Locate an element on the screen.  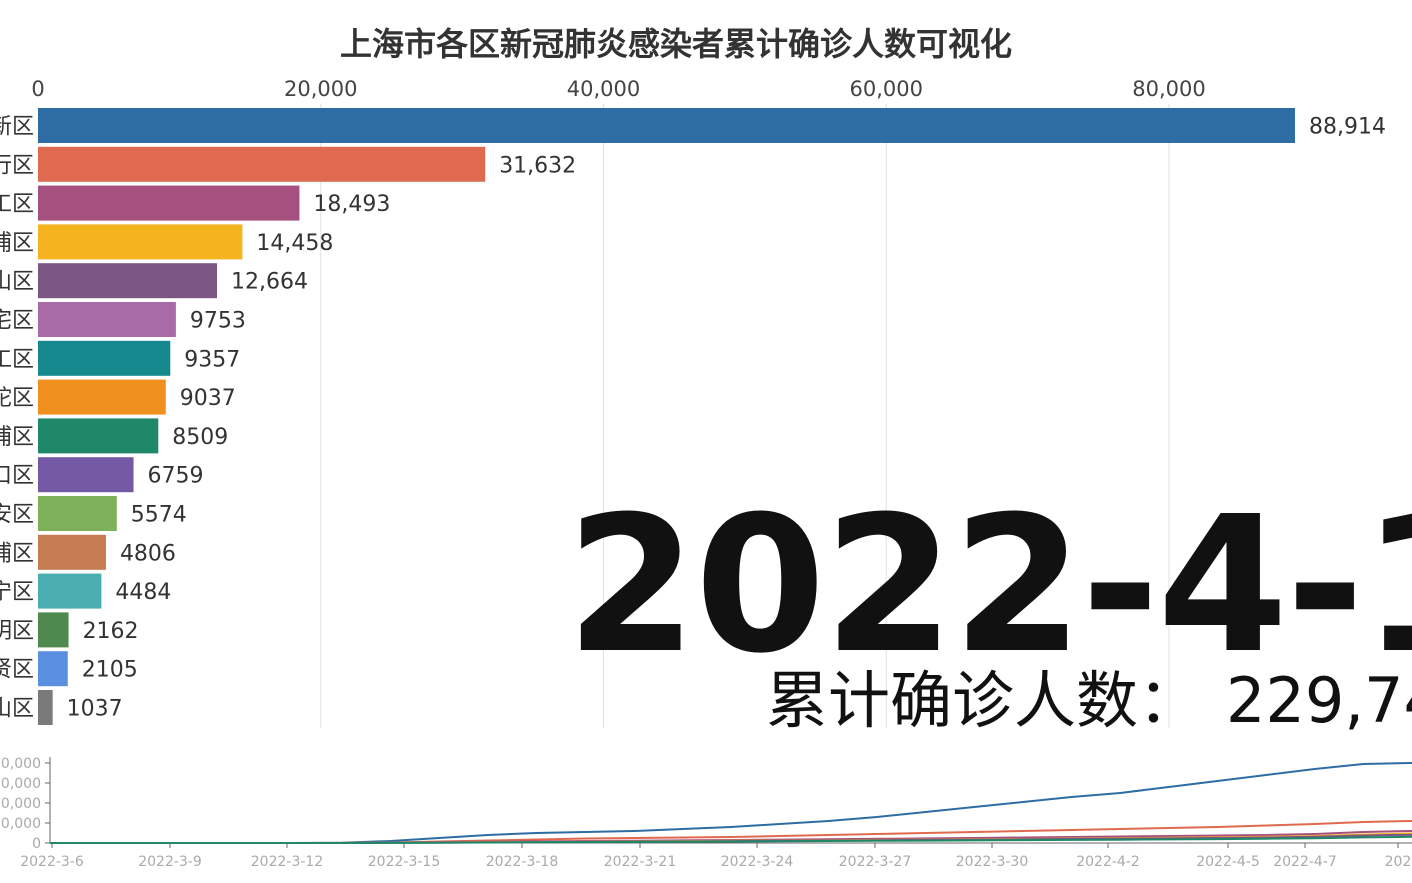
total-confirmed-label: 累计确诊人数： is located at coordinates (983, 700).